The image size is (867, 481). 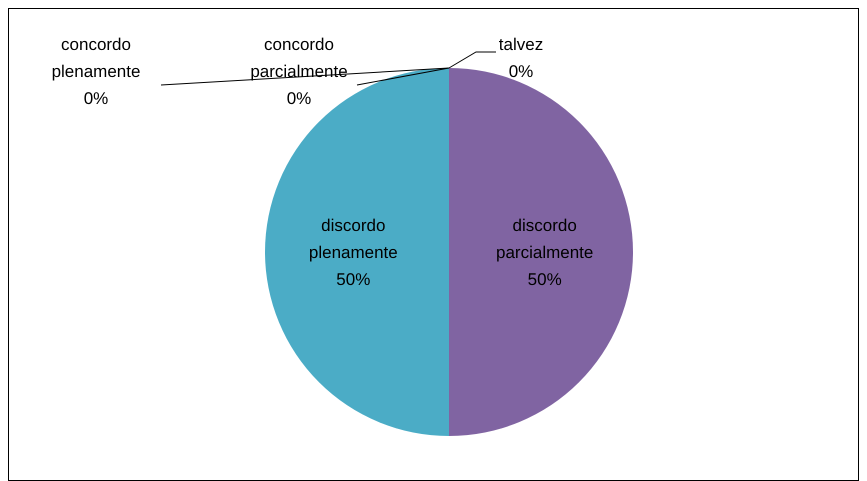 I want to click on slice-label: discordo plenamente, so click(x=353, y=239).